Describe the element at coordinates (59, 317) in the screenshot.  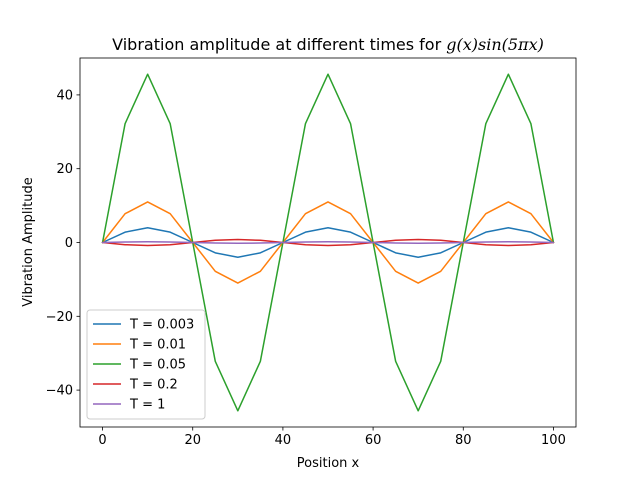
I see `y-tick-label-1: −20` at that location.